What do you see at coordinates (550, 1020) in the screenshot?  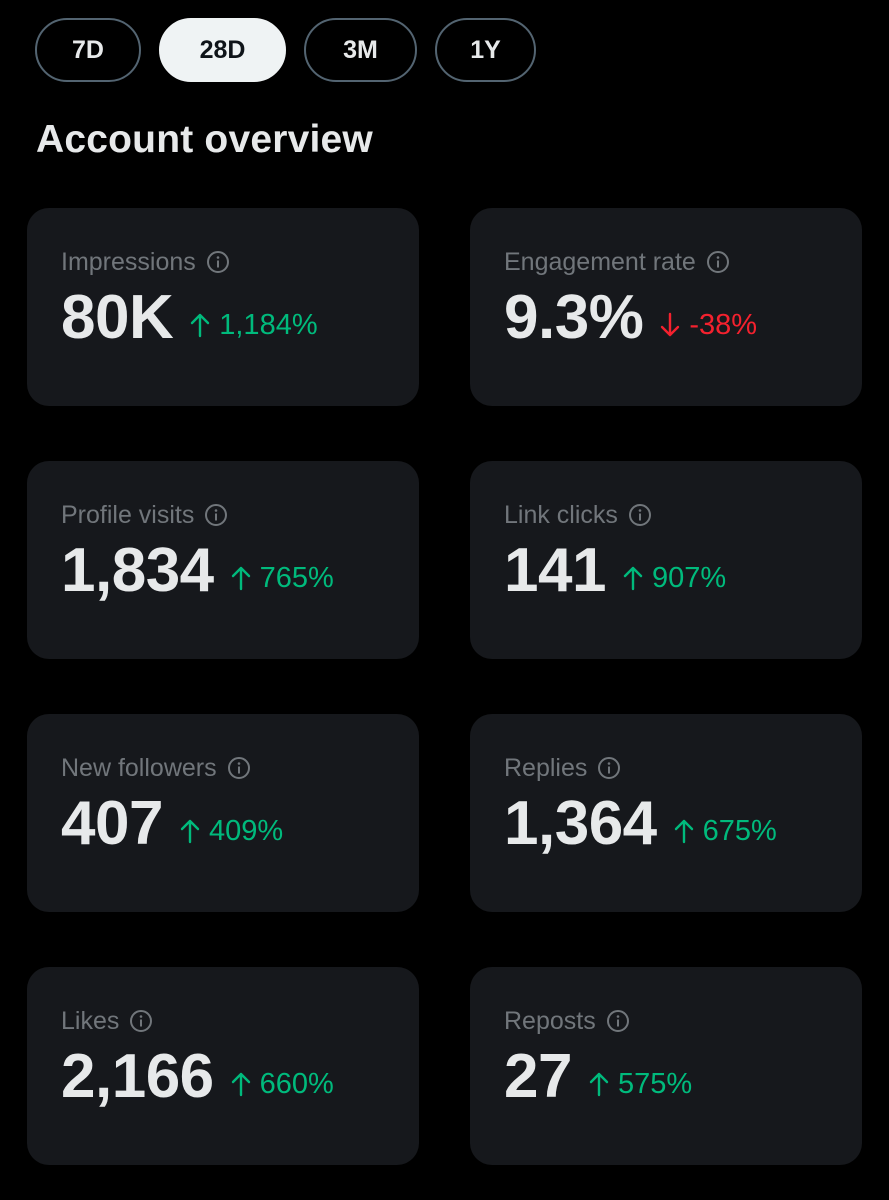 I see `metric-label: Reposts` at bounding box center [550, 1020].